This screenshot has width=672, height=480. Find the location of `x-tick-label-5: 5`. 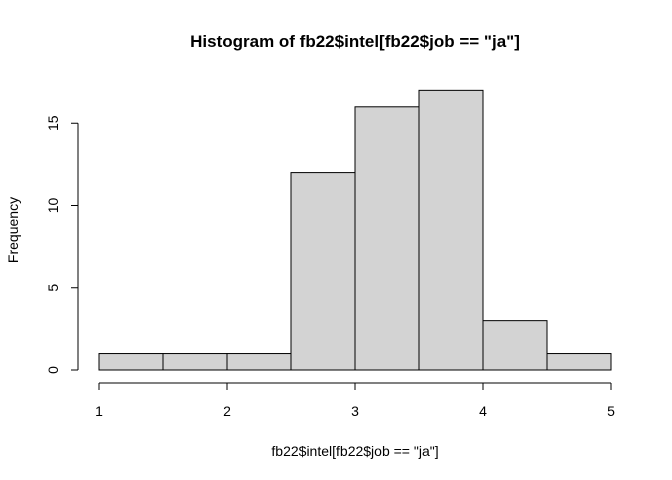

x-tick-label-5: 5 is located at coordinates (611, 411).